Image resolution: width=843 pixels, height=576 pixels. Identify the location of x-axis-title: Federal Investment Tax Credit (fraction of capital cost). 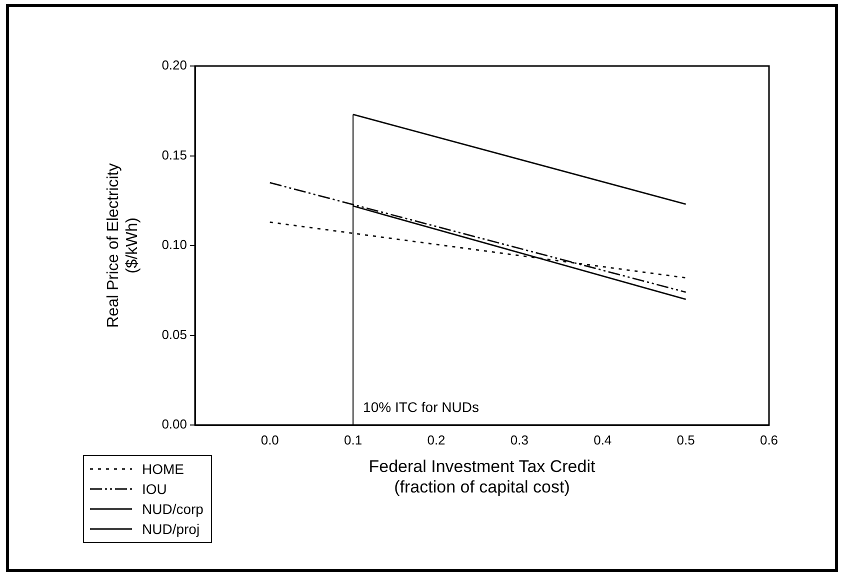
(482, 476).